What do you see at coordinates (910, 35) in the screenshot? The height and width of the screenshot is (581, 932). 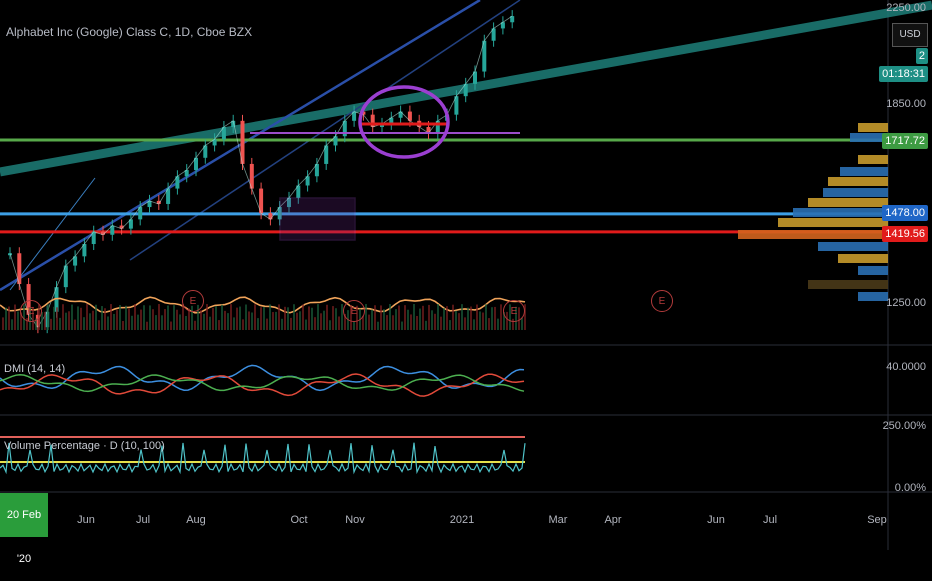 I see `currency-selector: USD` at bounding box center [910, 35].